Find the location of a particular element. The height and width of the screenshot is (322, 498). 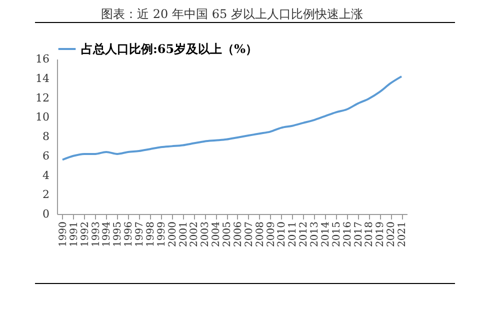

x-tick-label: 1996 is located at coordinates (129, 234).